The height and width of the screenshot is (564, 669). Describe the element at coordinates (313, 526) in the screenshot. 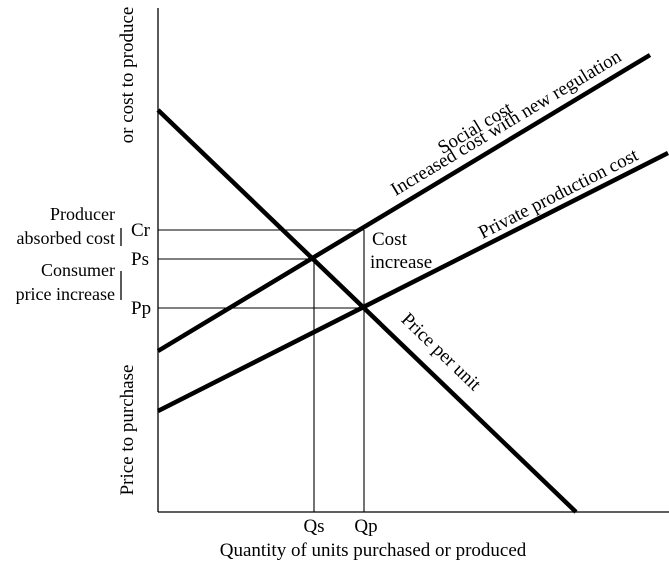

I see `qs-tick-label: Qs` at that location.